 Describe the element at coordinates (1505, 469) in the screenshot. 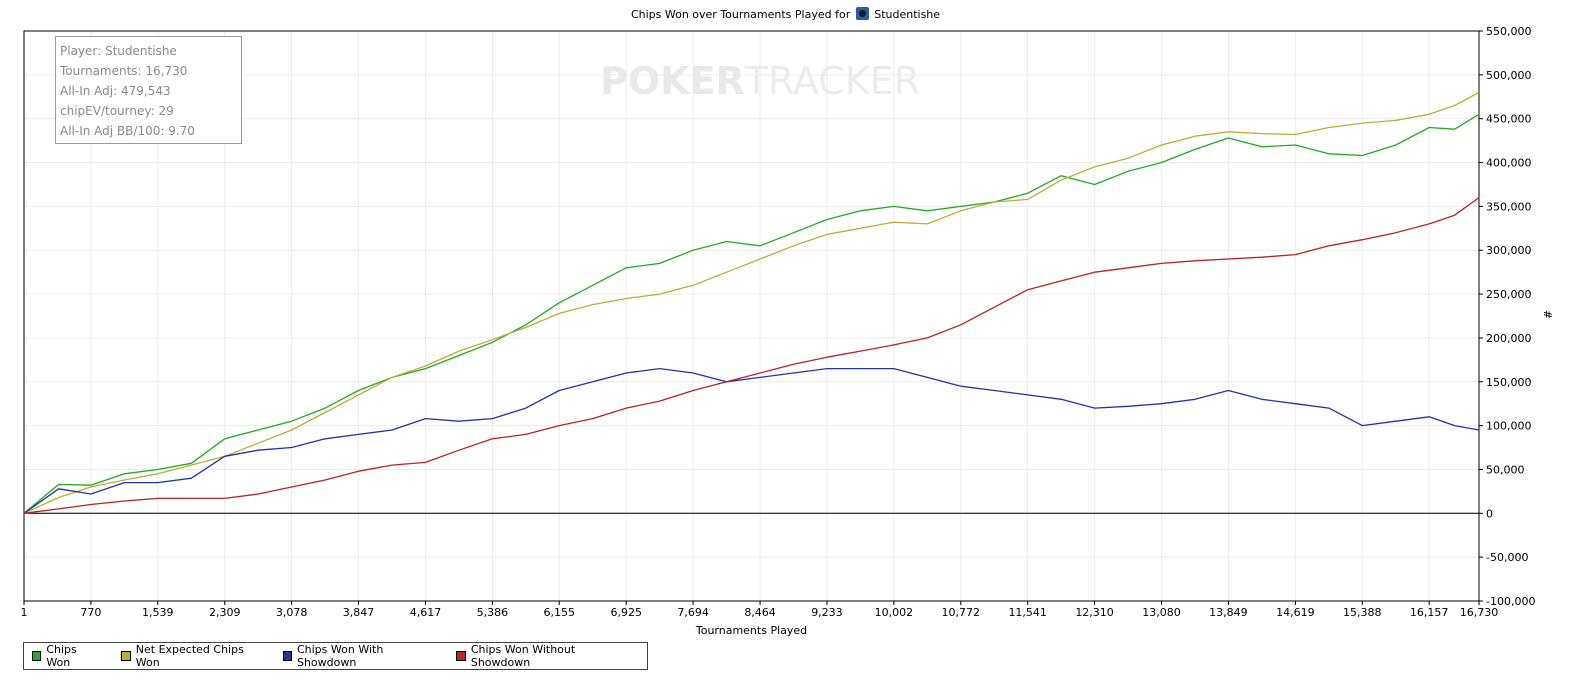

I see `y-tick-label: 50,000` at that location.